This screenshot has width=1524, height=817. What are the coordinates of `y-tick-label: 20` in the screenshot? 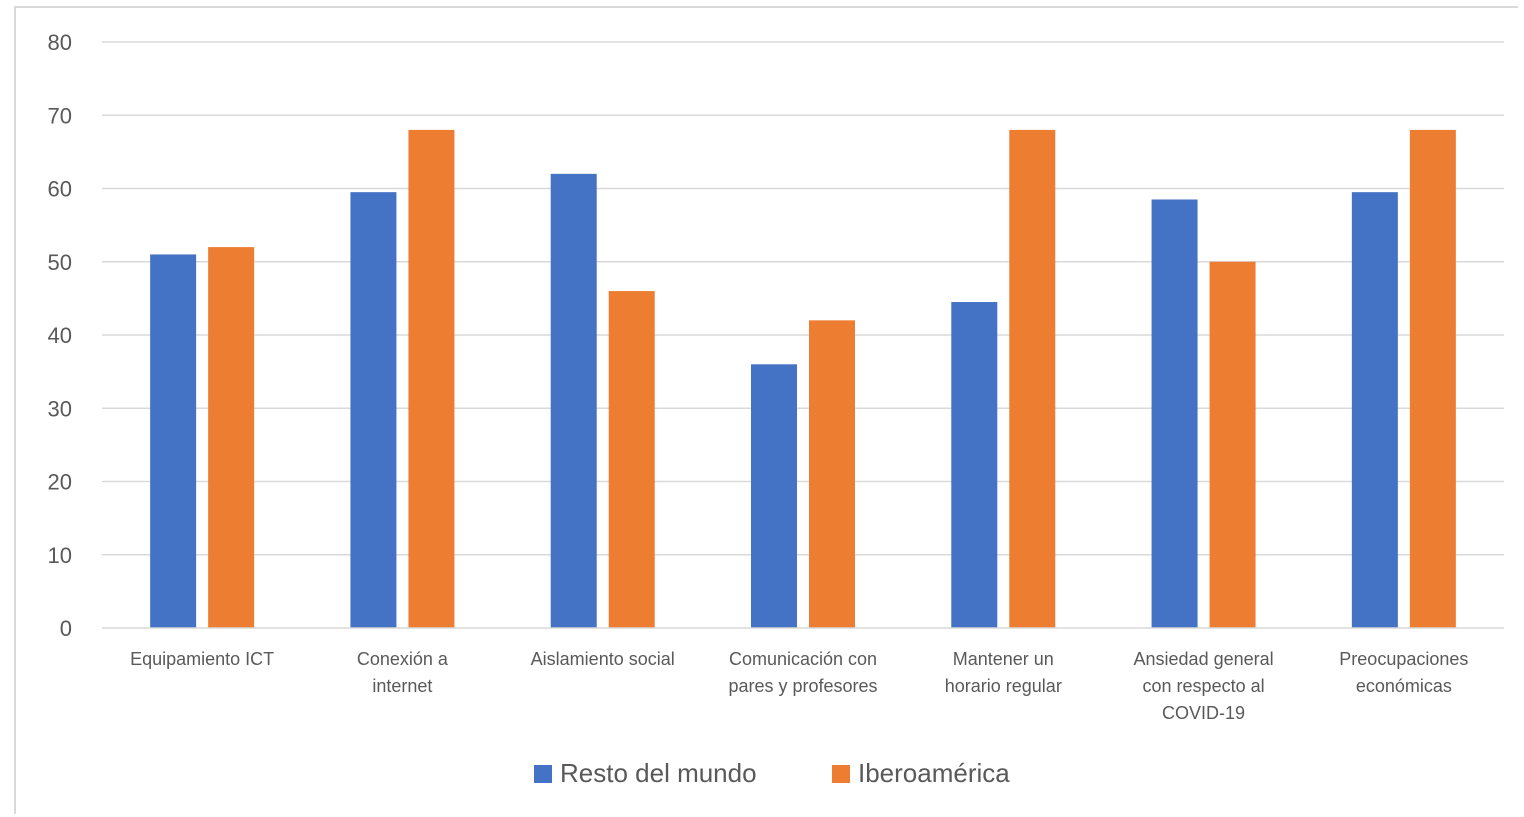 It's located at (60, 482).